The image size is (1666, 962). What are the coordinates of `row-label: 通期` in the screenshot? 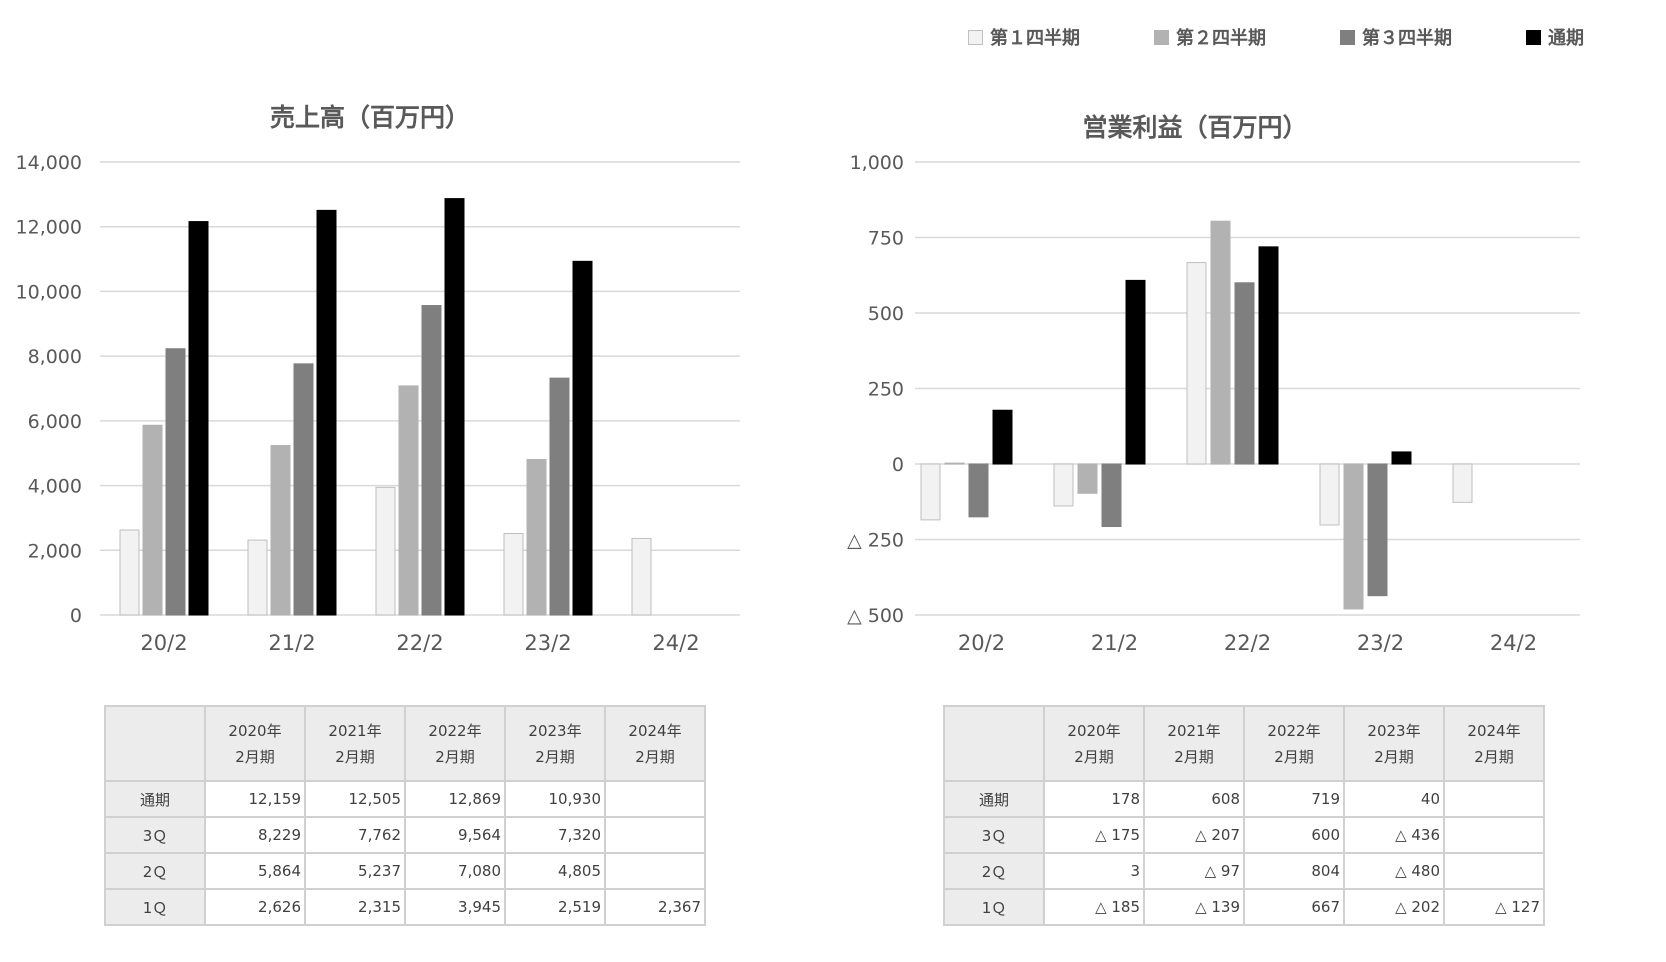 It's located at (155, 799).